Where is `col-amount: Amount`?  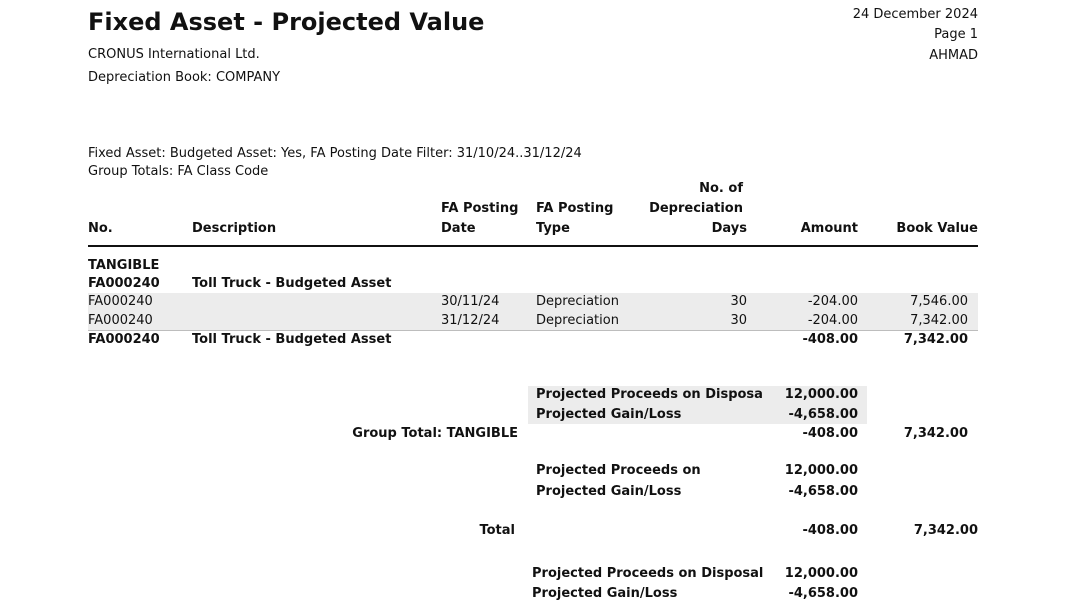 col-amount: Amount is located at coordinates (829, 228).